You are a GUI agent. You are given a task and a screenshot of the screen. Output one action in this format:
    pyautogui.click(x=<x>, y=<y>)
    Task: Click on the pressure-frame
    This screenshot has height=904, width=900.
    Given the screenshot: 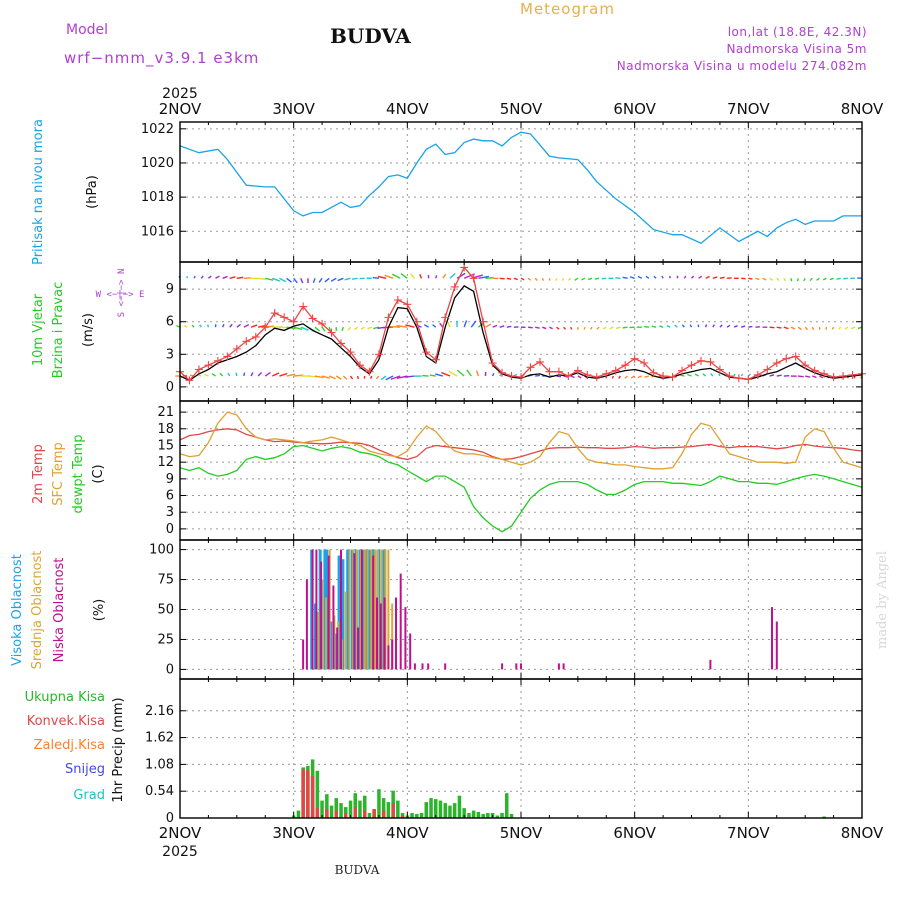 What is the action you would take?
    pyautogui.click(x=521, y=192)
    